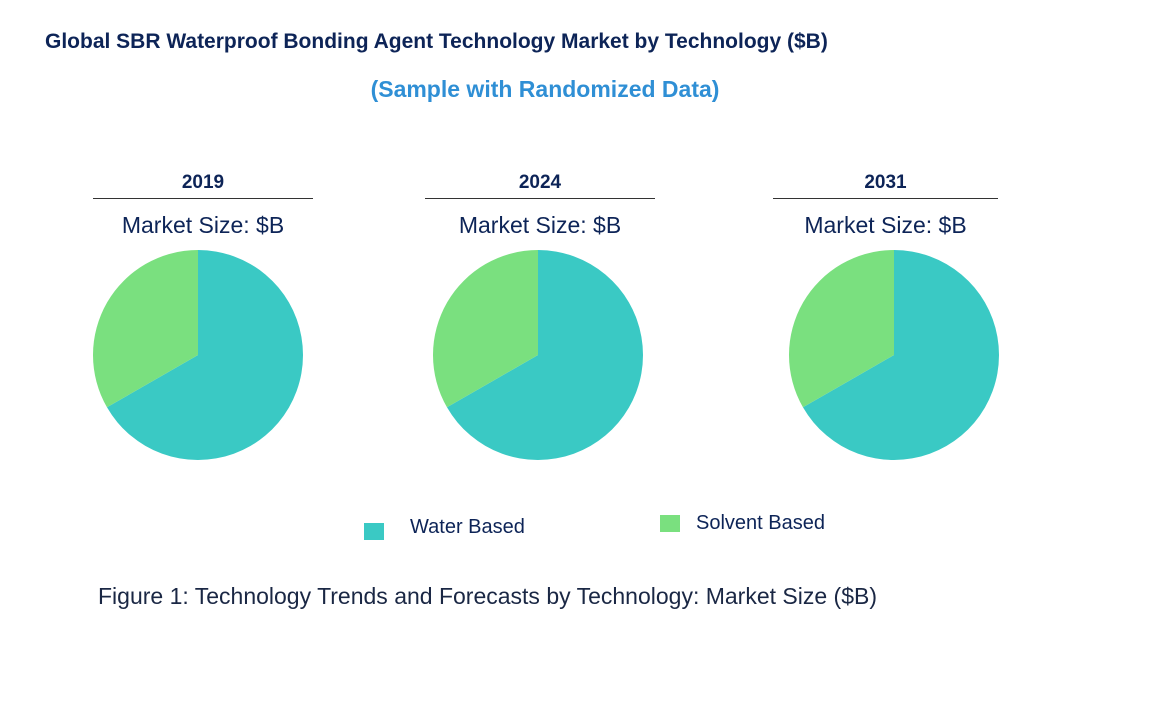 Image resolution: width=1170 pixels, height=711 pixels. What do you see at coordinates (760, 523) in the screenshot?
I see `legend-label-solvent-based: Solvent Based` at bounding box center [760, 523].